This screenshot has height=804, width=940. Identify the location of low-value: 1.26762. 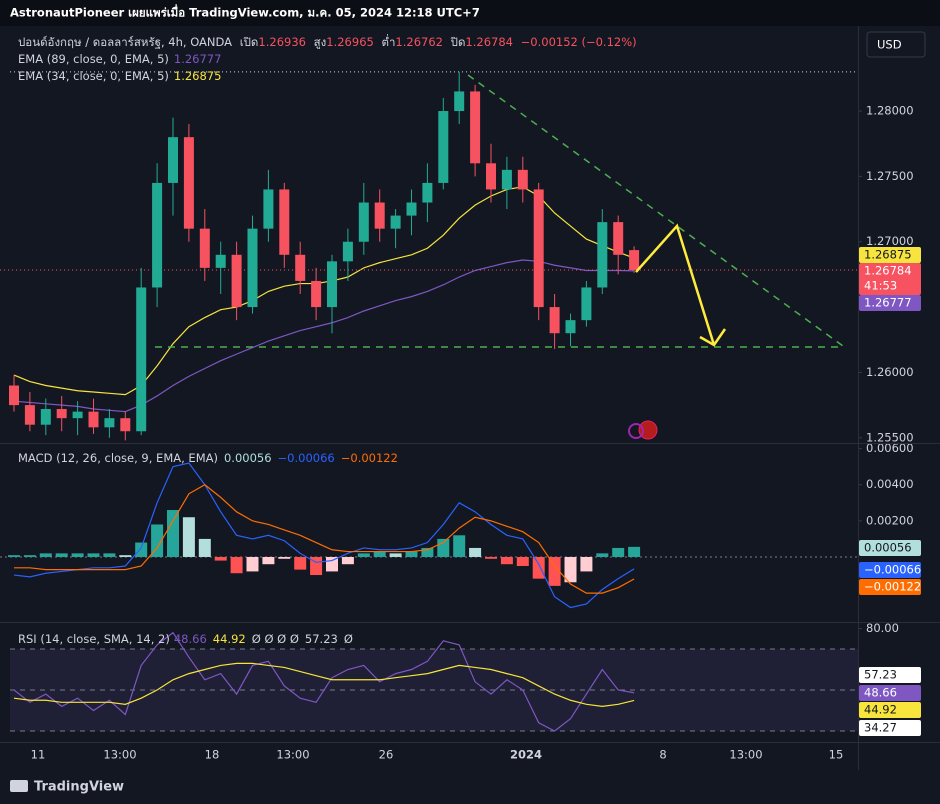
(419, 42).